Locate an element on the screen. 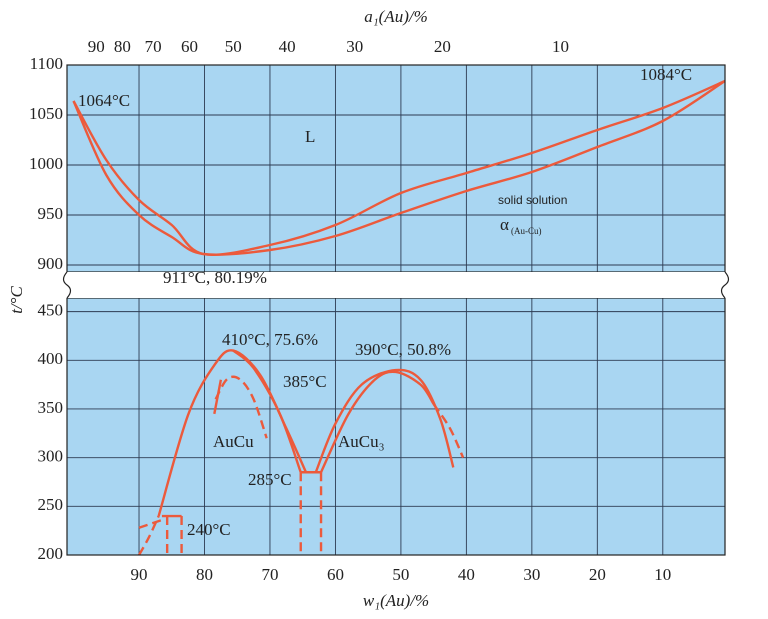 The width and height of the screenshot is (768, 619). annotation: L is located at coordinates (310, 136).